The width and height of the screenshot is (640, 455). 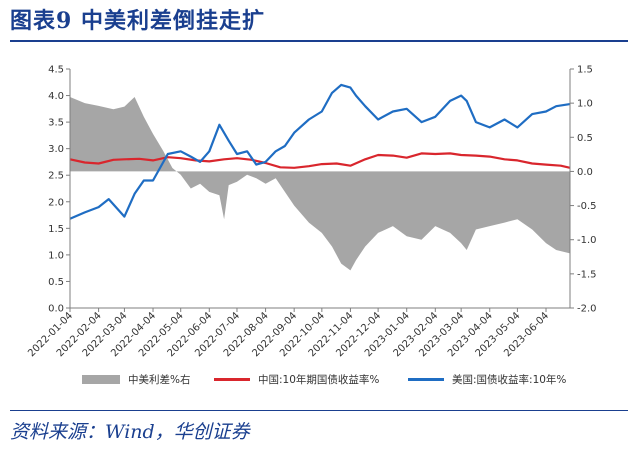 I want to click on right-tick-label: 0.0, so click(x=585, y=172).